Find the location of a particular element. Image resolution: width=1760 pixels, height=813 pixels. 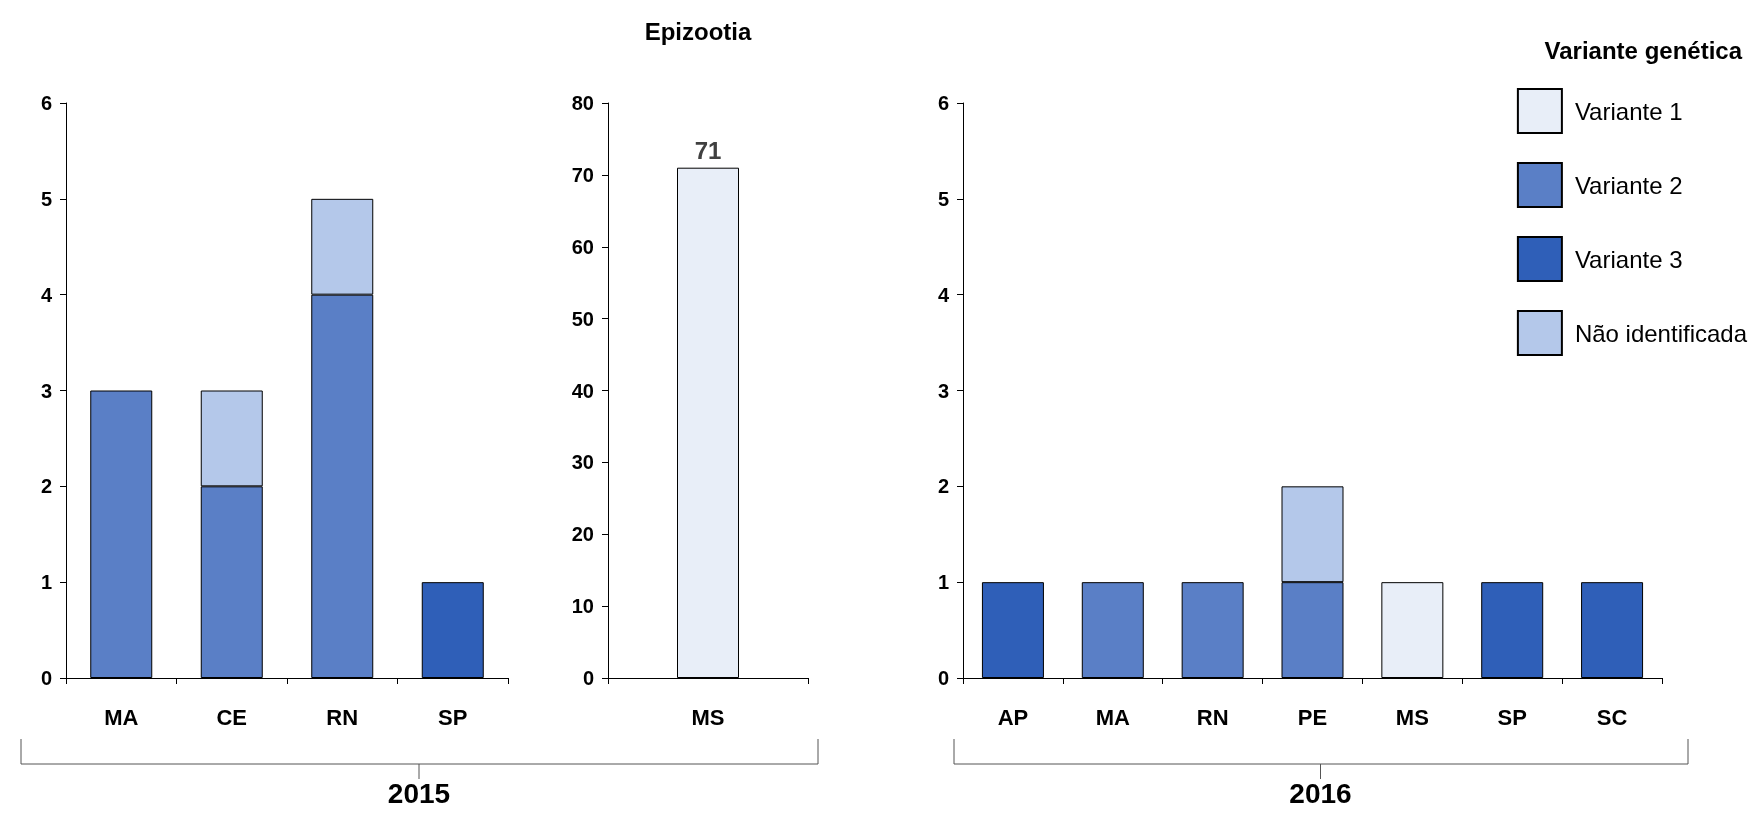

y-tick-label: 80 is located at coordinates (582, 103).